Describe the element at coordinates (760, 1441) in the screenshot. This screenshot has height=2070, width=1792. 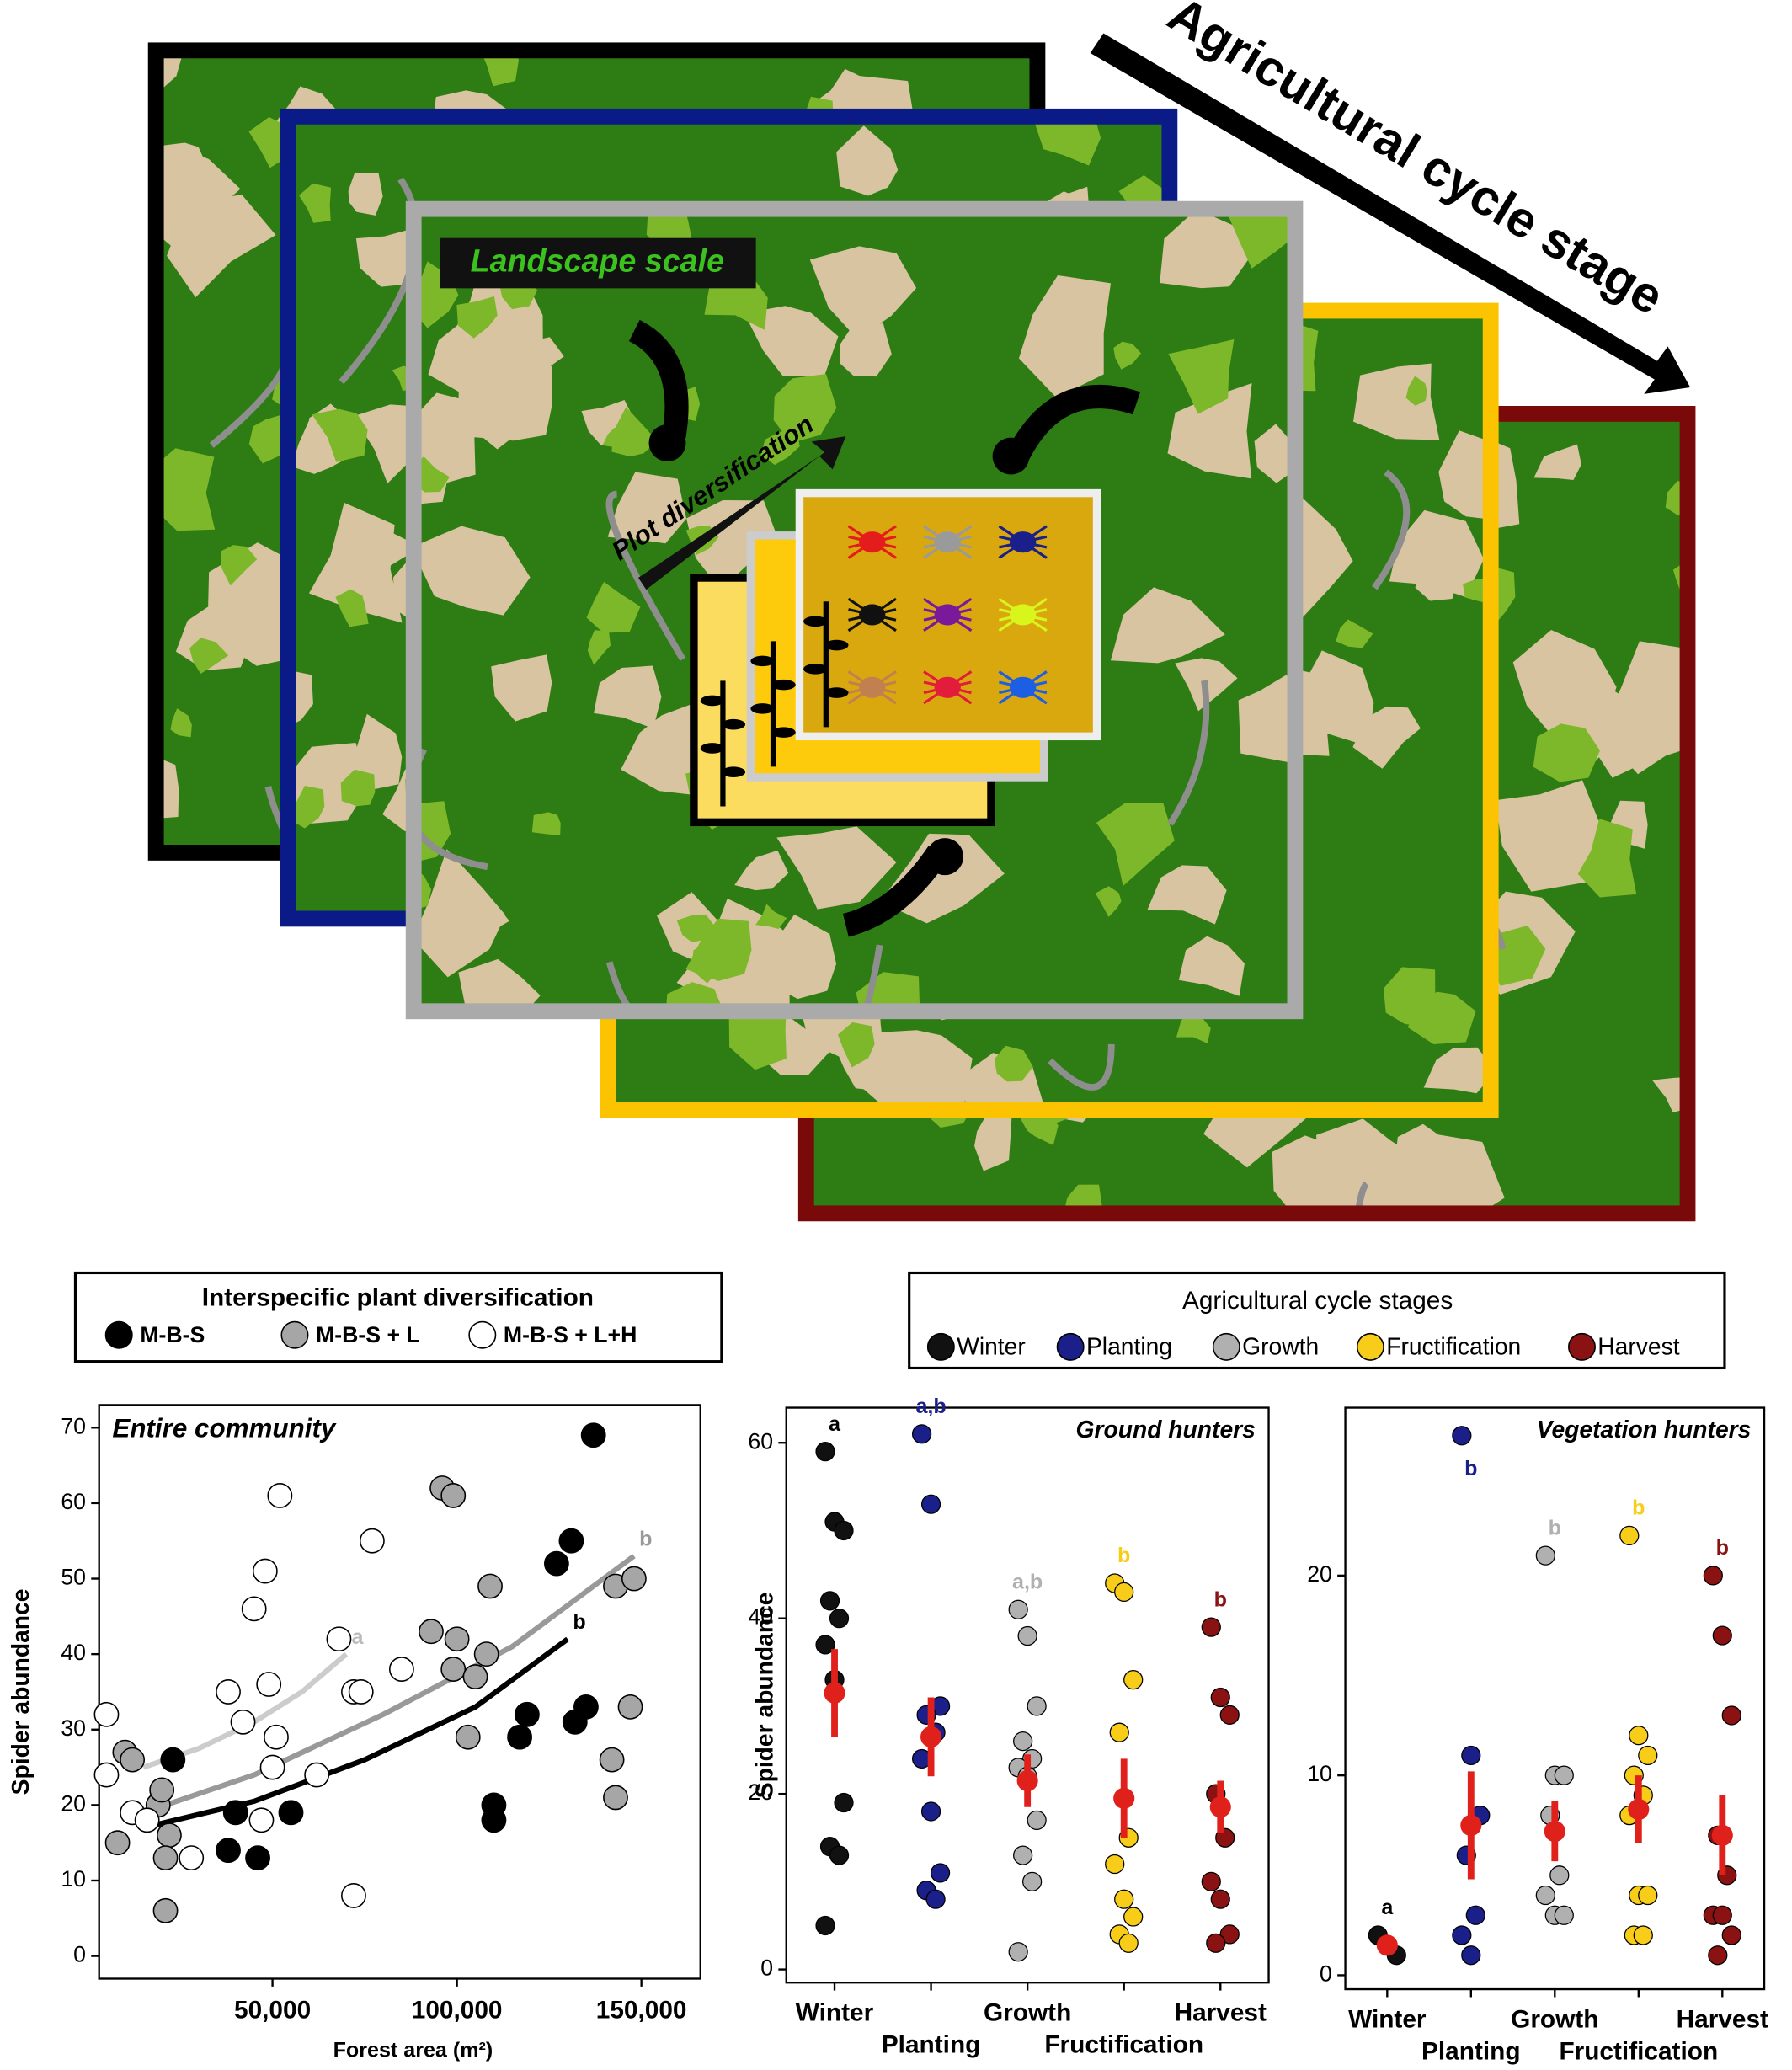
I see `y-tick-label: 60` at that location.